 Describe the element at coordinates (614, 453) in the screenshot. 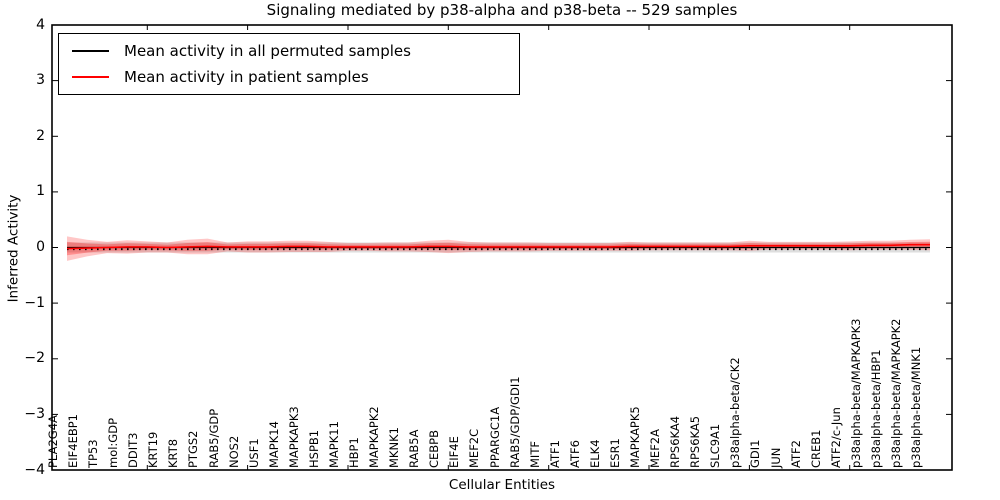

I see `x-tick-label: ESR1` at that location.